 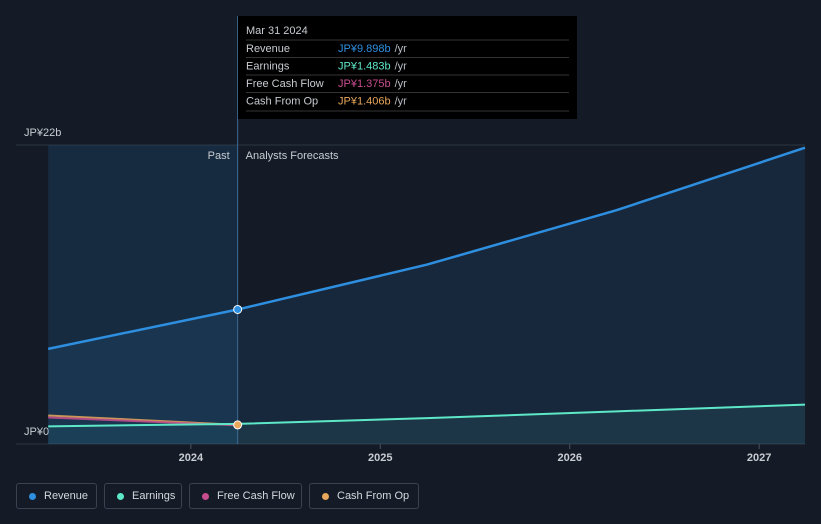 What do you see at coordinates (256, 496) in the screenshot?
I see `legend-label: Free Cash Flow` at bounding box center [256, 496].